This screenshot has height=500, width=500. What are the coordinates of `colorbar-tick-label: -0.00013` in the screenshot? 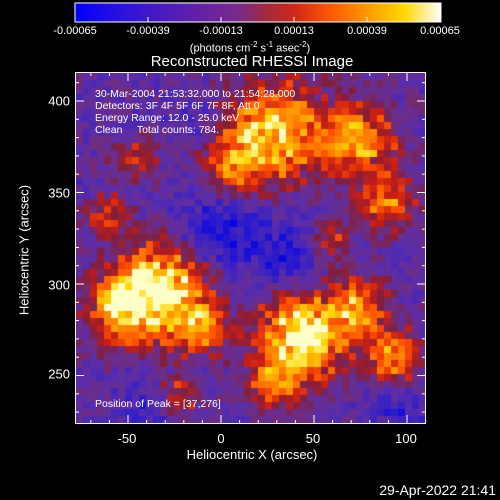 It's located at (221, 31).